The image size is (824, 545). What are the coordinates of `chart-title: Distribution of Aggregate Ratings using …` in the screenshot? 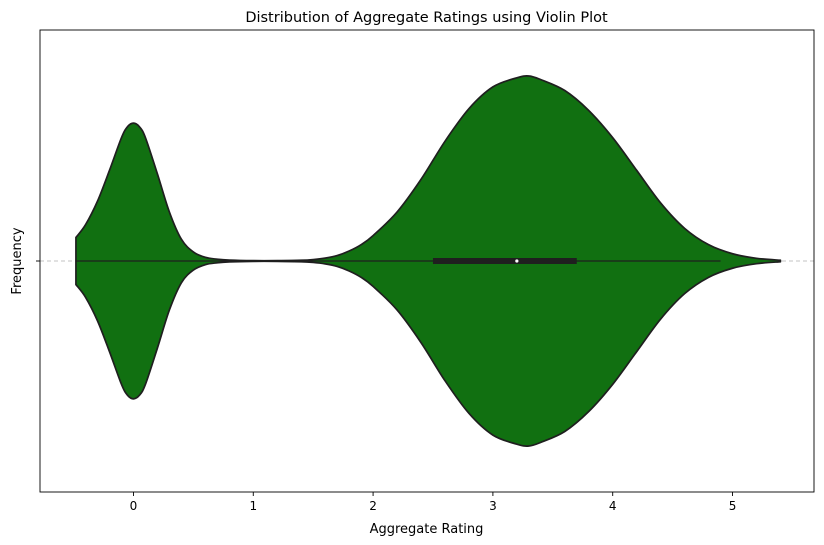 It's located at (426, 18).